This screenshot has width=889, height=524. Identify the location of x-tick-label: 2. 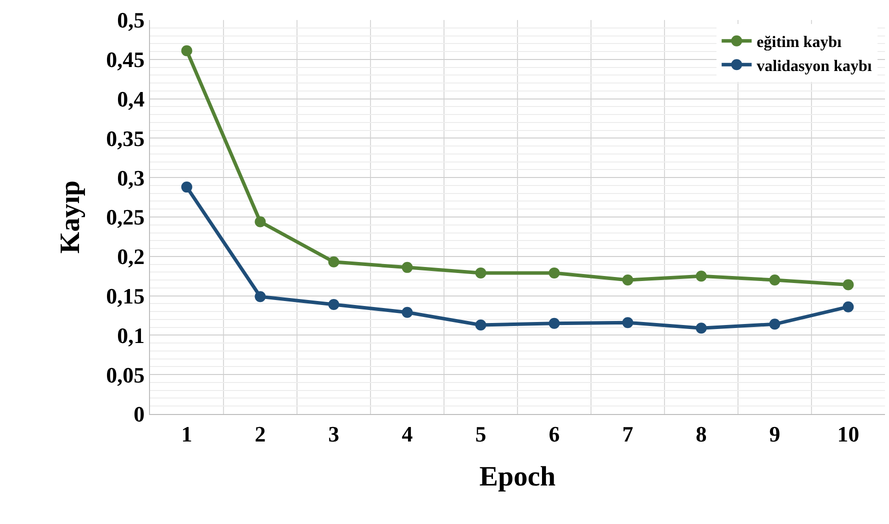
(260, 433).